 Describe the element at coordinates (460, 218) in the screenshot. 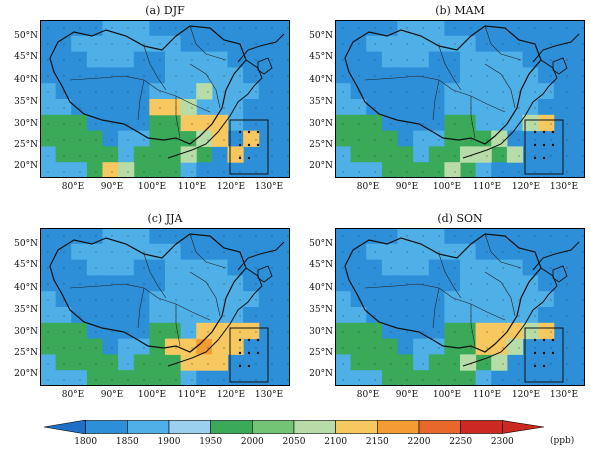

I see `panel-title: (d) SON` at that location.